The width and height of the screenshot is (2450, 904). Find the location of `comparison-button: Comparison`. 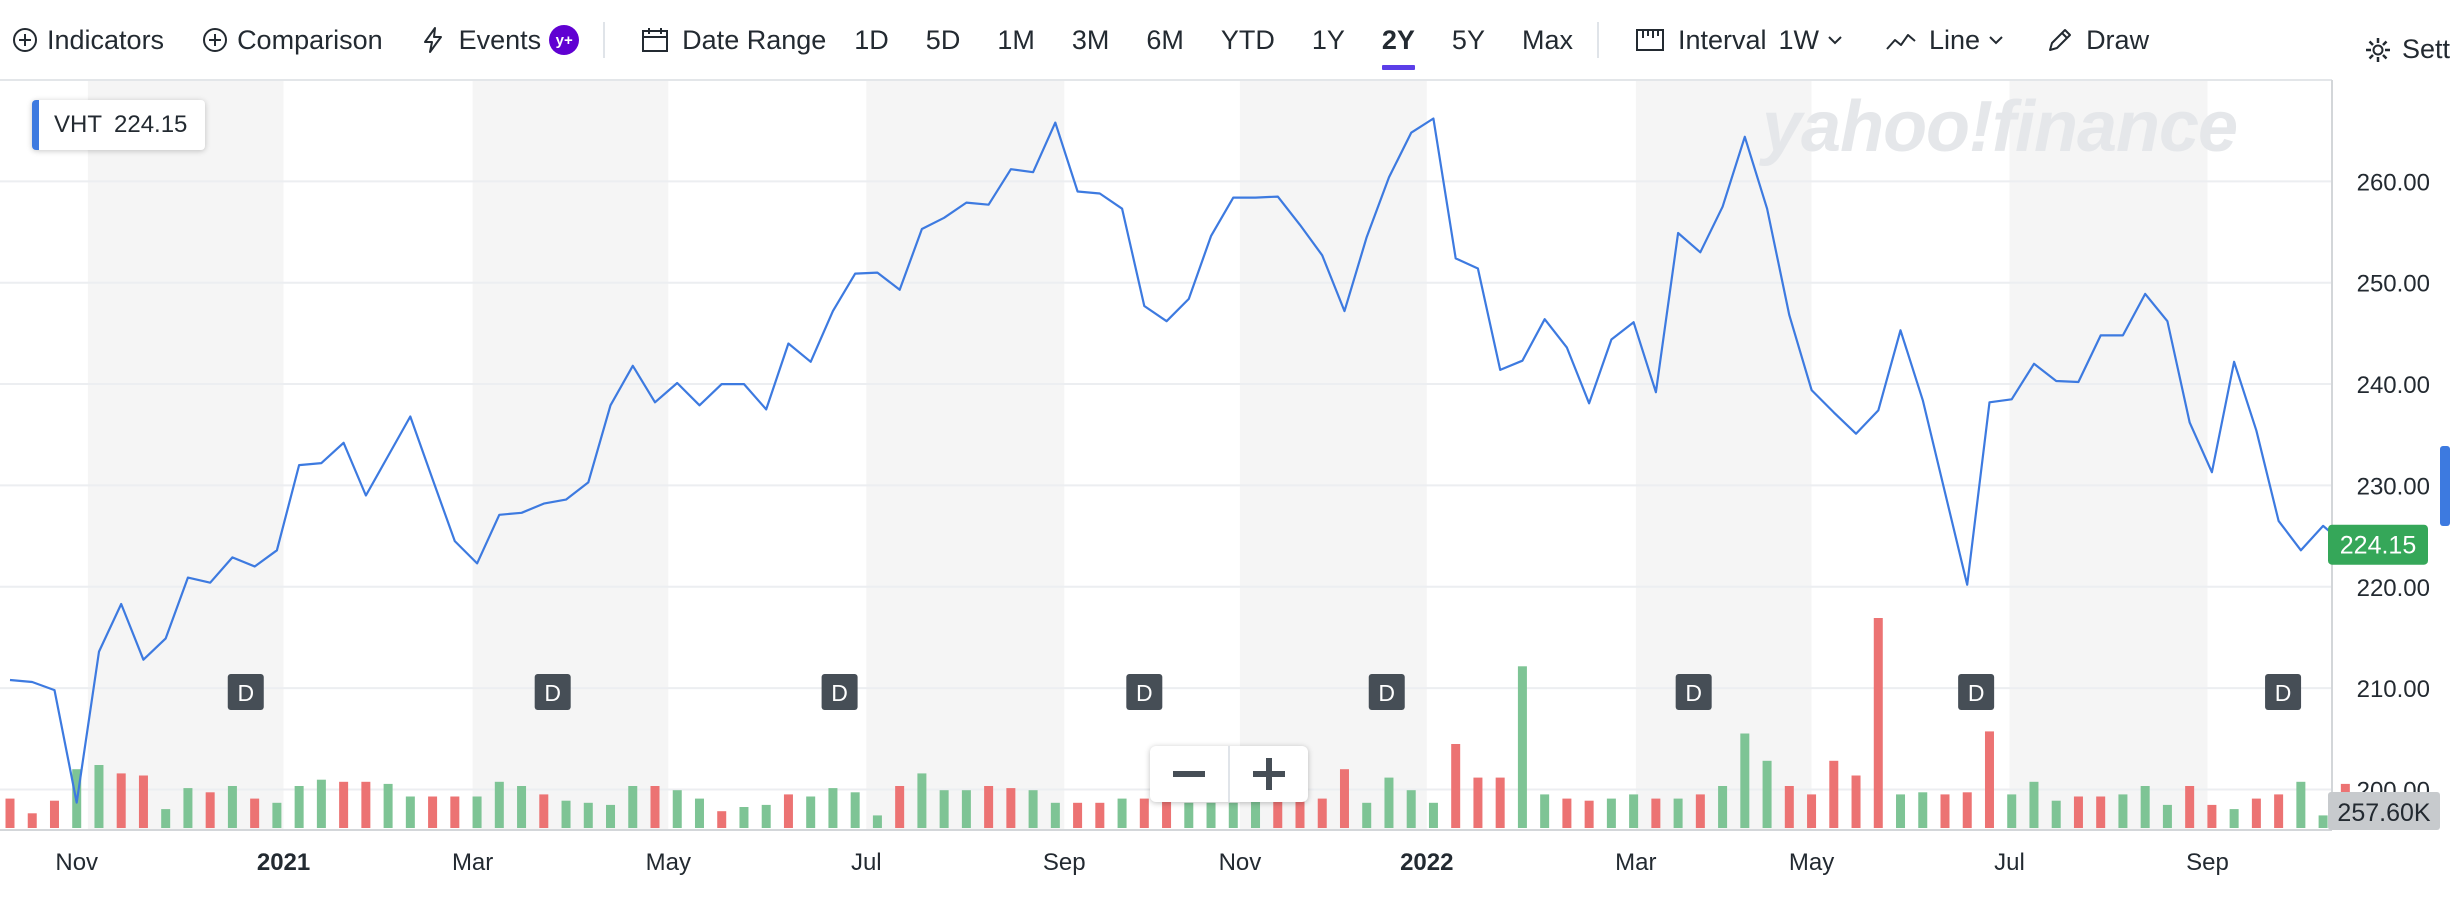

comparison-button: Comparison is located at coordinates (292, 40).